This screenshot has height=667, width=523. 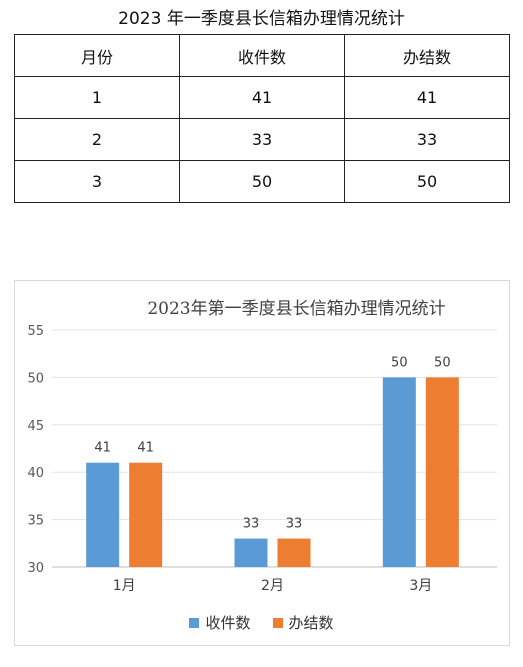 What do you see at coordinates (35, 331) in the screenshot?
I see `y-tick-label: 55` at bounding box center [35, 331].